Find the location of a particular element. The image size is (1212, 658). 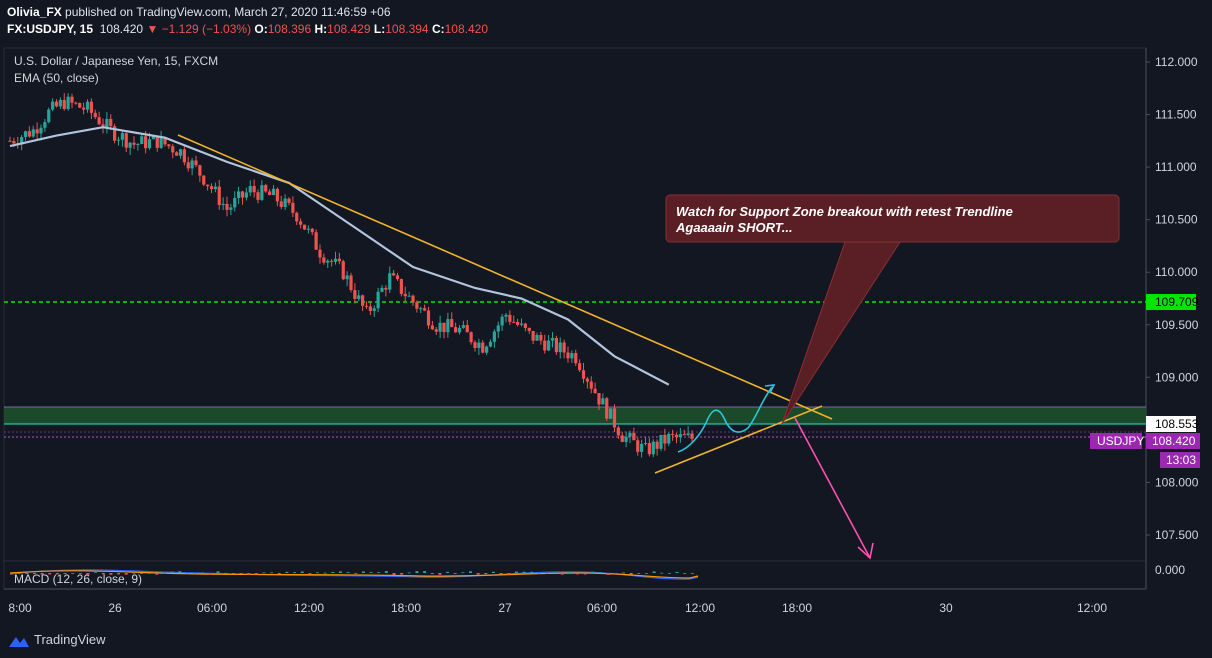

up-trendline is located at coordinates (738, 439).